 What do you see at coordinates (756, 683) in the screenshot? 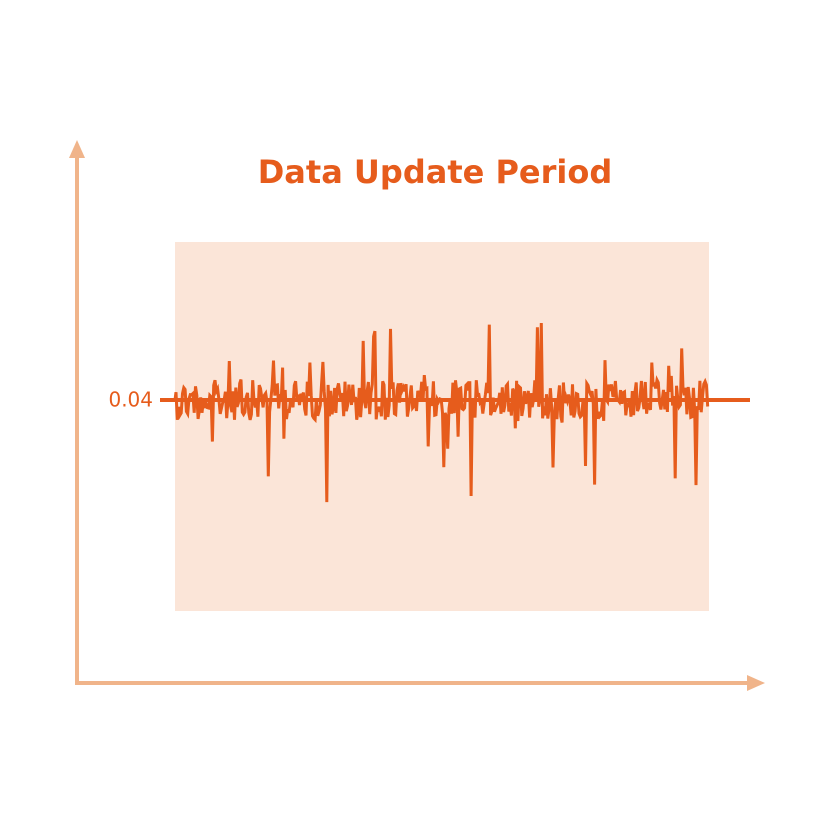
I see `x-axis-arrow` at bounding box center [756, 683].